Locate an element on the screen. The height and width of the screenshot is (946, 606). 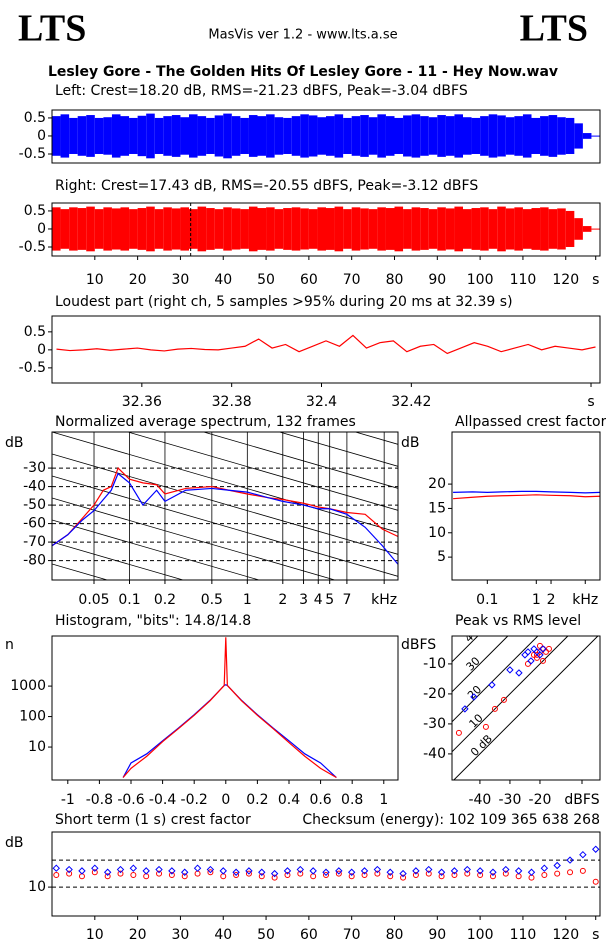
y-tick-label: -80 is located at coordinates (34, 561).